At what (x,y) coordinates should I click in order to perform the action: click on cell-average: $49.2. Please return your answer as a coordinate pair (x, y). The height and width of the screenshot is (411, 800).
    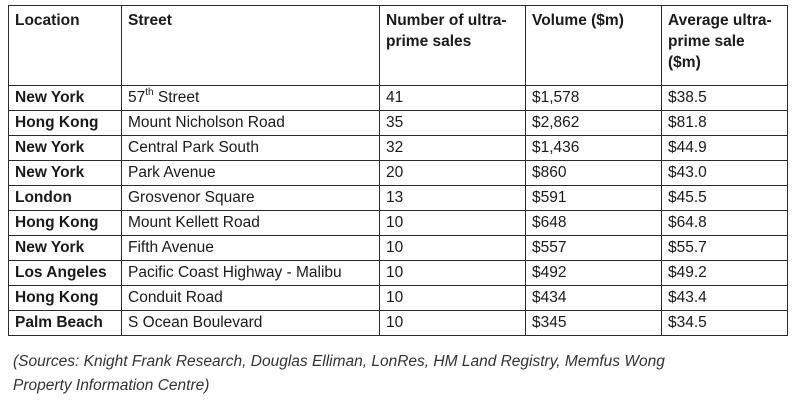
    Looking at the image, I should click on (724, 273).